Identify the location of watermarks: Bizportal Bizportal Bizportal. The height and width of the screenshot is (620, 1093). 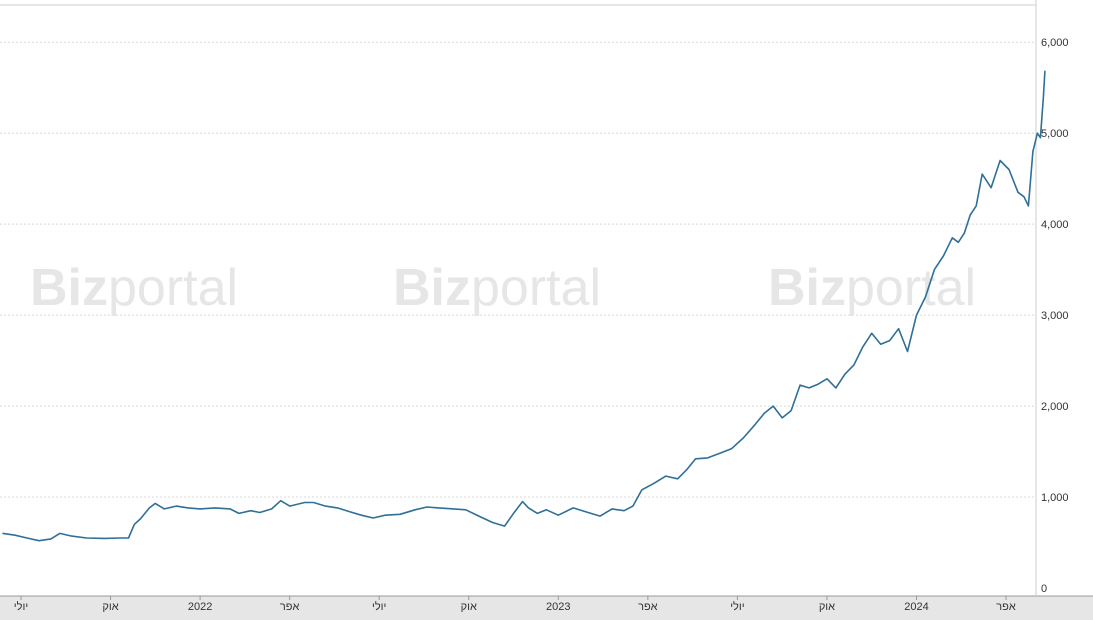
(503, 288).